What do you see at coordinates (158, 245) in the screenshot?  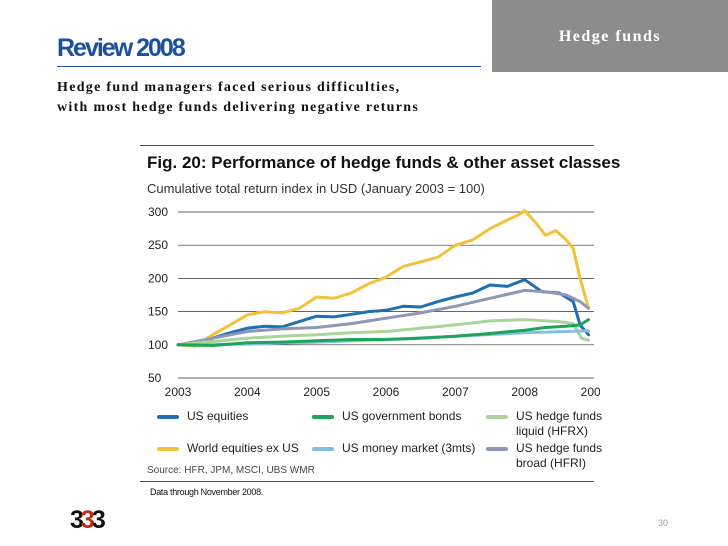 I see `y-tick-label: 250` at bounding box center [158, 245].